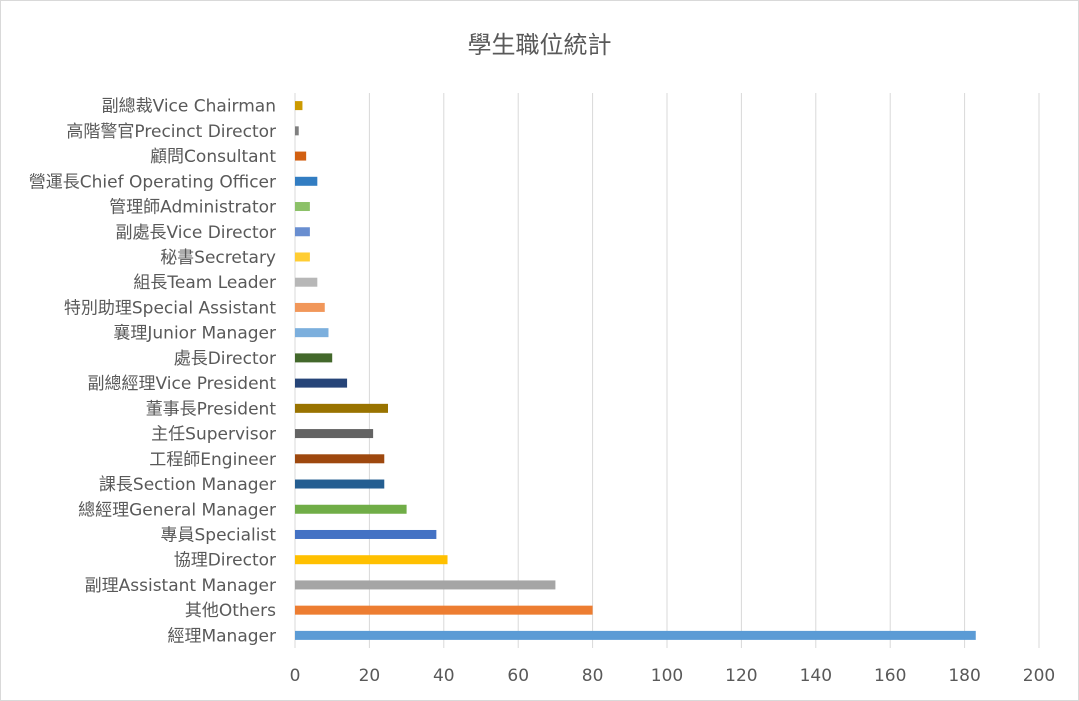 The width and height of the screenshot is (1079, 701). I want to click on category-label: 總經理General Manager, so click(177, 510).